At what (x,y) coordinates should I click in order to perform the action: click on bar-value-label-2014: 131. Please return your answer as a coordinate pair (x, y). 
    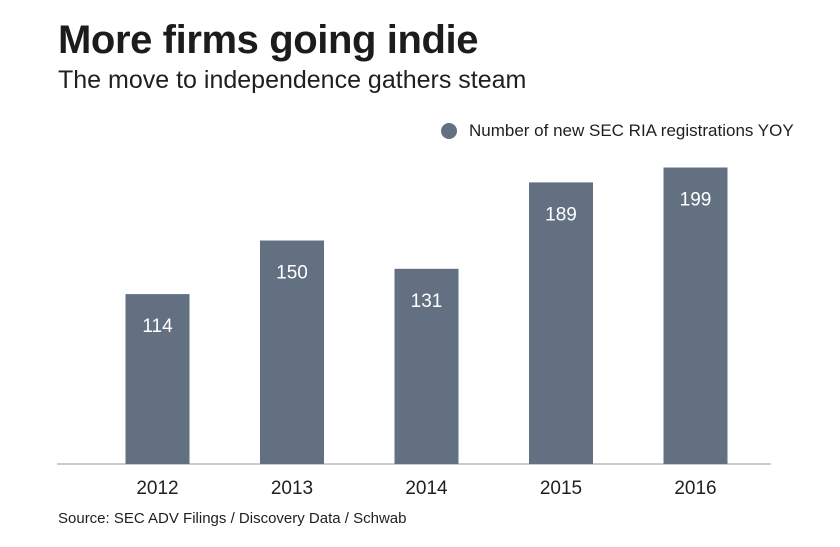
    Looking at the image, I should click on (427, 301).